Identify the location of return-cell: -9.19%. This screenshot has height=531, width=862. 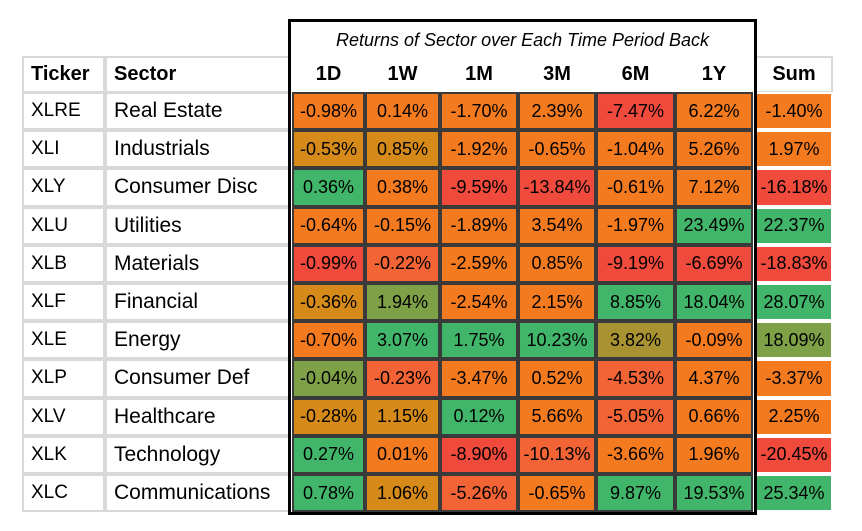
(635, 263).